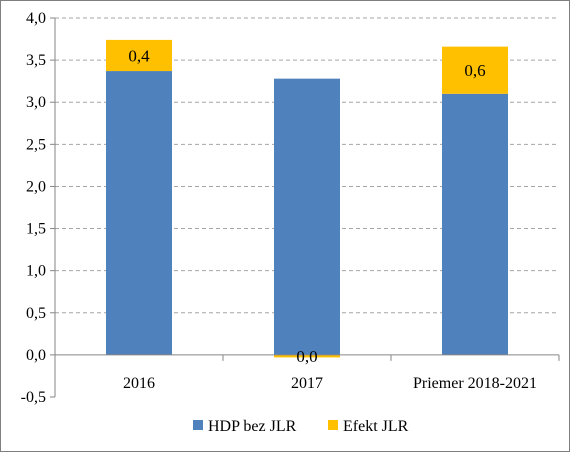 The height and width of the screenshot is (452, 570). I want to click on y-axis: -0,5 0,0 0,5 1,0 1,5 2,0 2,5 3,0 3,5 4,0, so click(38, 208).